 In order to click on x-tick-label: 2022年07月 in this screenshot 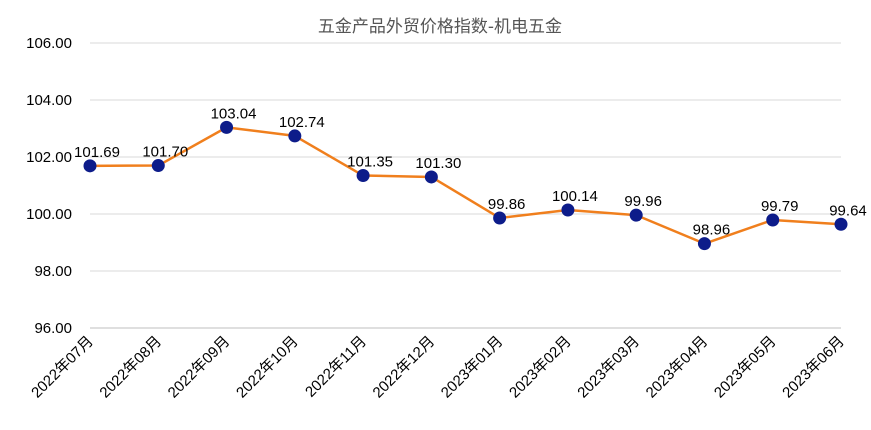, I will do `click(62, 367)`.